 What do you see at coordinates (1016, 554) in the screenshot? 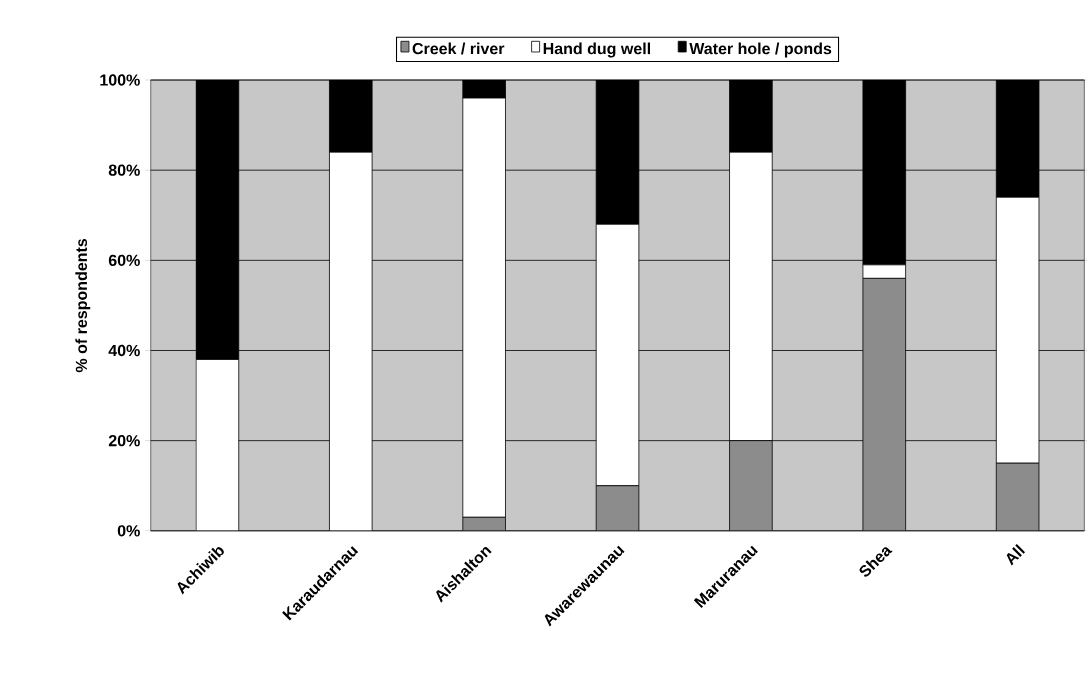
I see `x-tick-label: All` at bounding box center [1016, 554].